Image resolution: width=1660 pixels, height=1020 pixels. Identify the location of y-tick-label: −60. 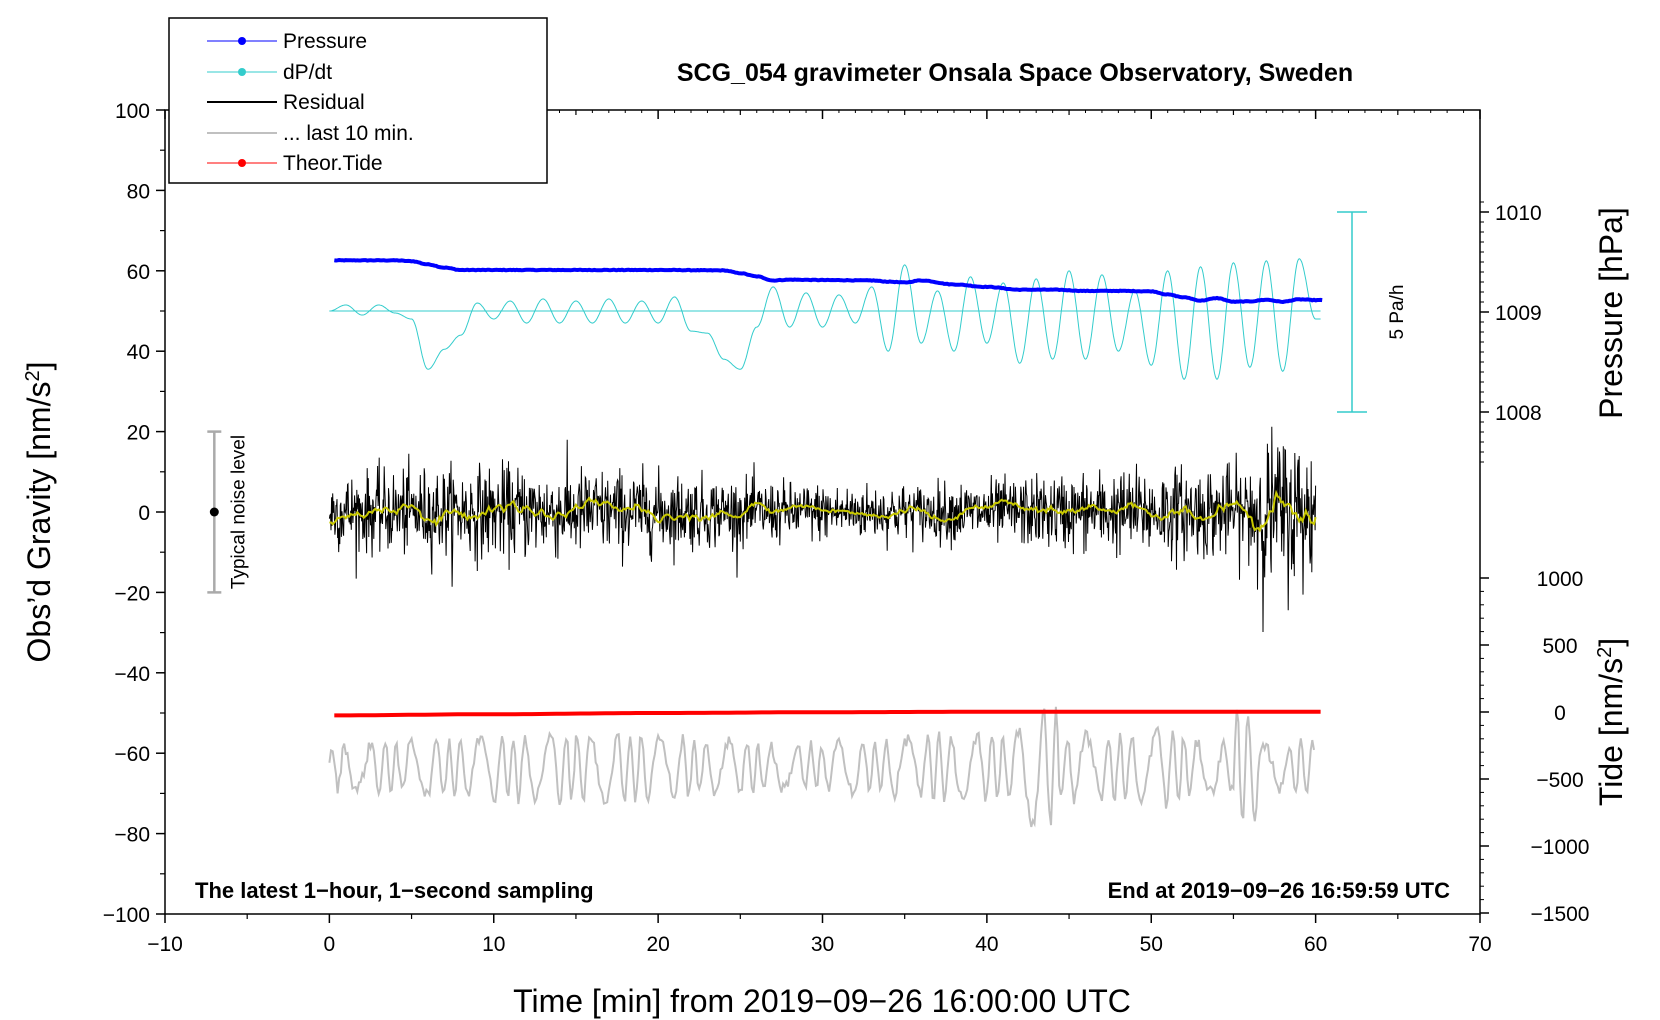
(132, 754).